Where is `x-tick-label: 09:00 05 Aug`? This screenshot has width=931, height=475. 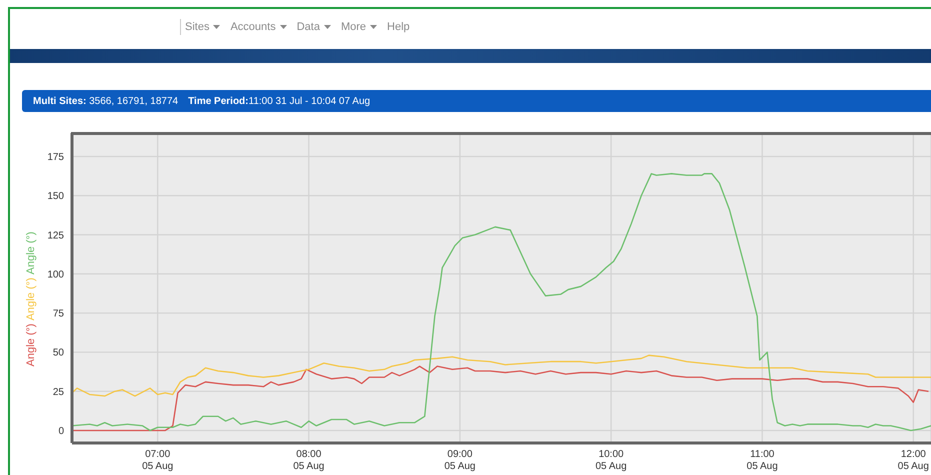
x-tick-label: 09:00 05 Aug is located at coordinates (460, 460).